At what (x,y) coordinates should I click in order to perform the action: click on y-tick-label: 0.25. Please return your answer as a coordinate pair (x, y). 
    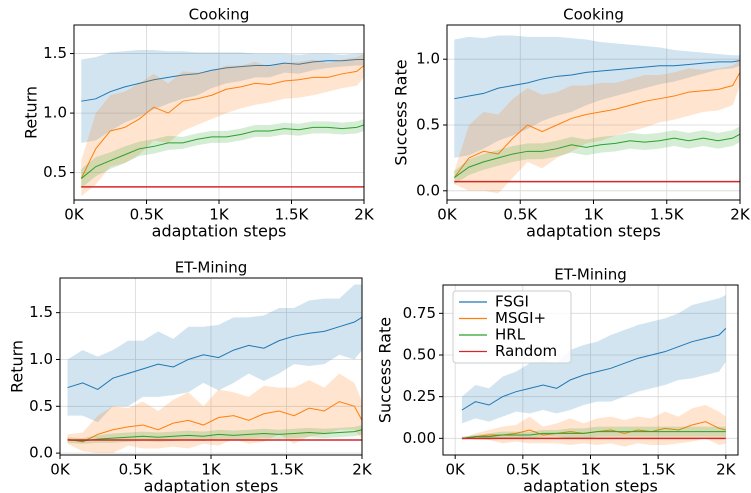
    Looking at the image, I should click on (419, 396).